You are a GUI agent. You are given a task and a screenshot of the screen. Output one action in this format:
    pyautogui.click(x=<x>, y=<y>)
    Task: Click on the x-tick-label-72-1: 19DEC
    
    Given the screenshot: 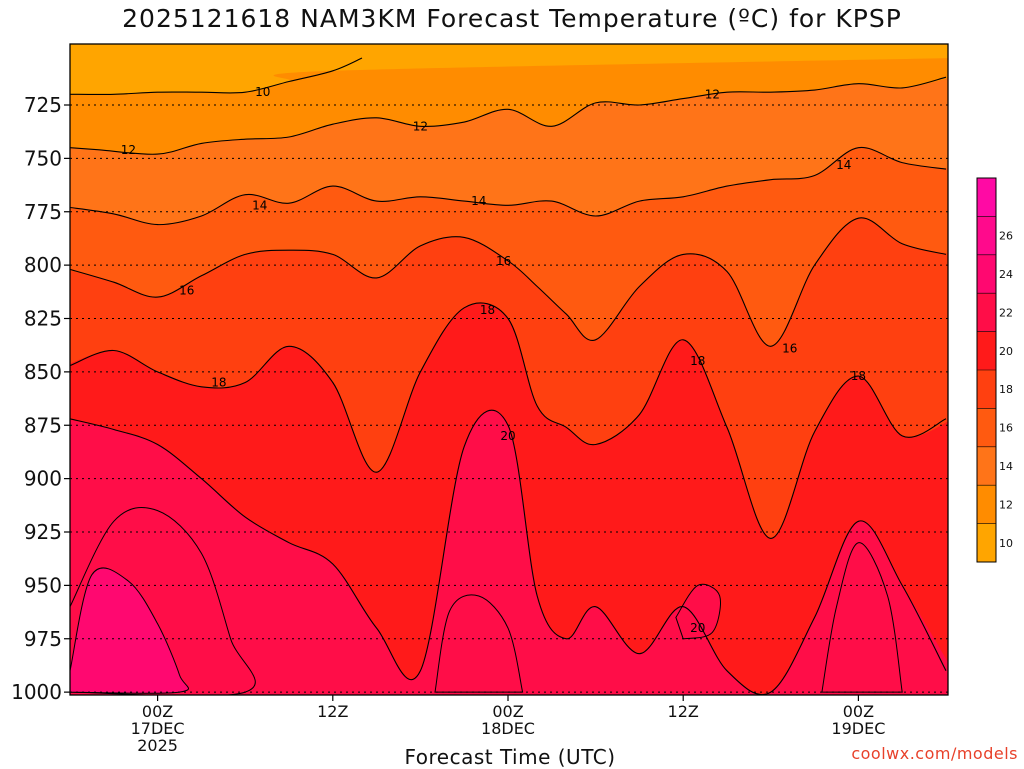 What is the action you would take?
    pyautogui.click(x=858, y=728)
    